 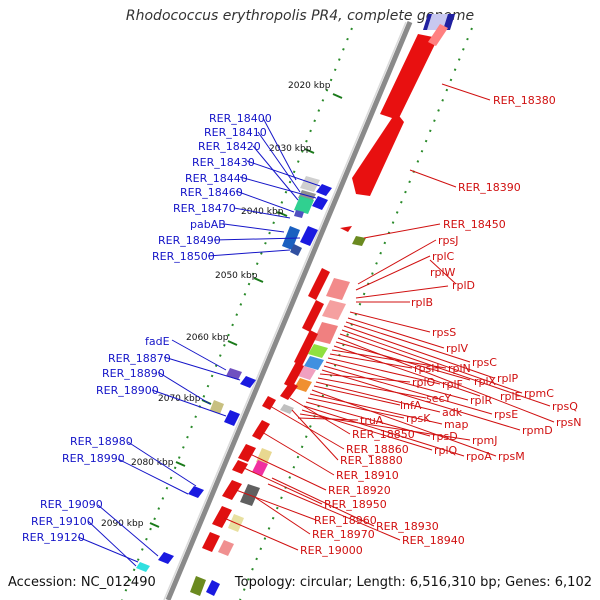 What do you see at coordinates (456, 424) in the screenshot?
I see `gene-label: map` at bounding box center [456, 424].